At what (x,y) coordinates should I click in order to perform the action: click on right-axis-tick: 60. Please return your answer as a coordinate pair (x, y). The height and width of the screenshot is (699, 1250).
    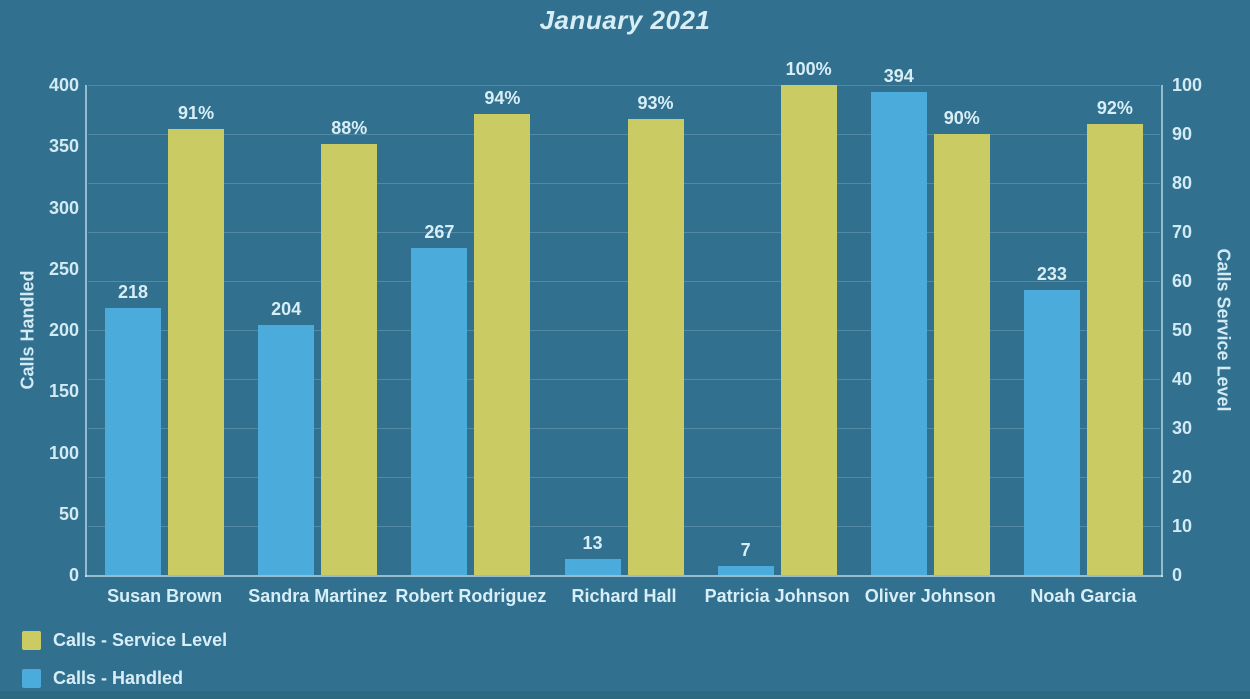
    Looking at the image, I should click on (1182, 281).